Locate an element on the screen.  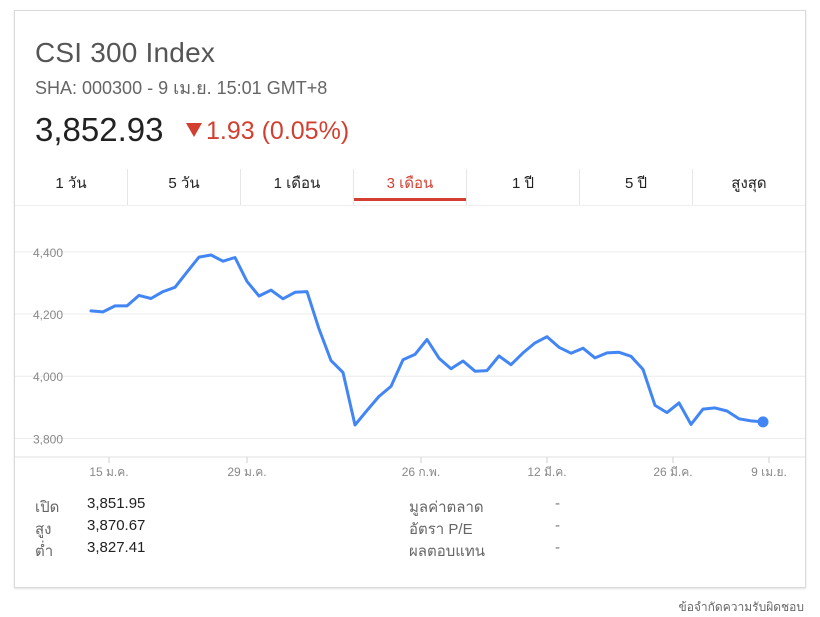
stat-row-high: สูง 3,870.67 is located at coordinates (90, 528).